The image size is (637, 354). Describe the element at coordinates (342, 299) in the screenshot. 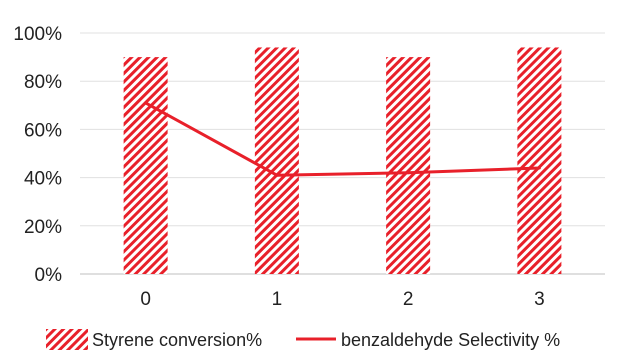

I see `x-axis-ticks: 0 1 2 3` at that location.